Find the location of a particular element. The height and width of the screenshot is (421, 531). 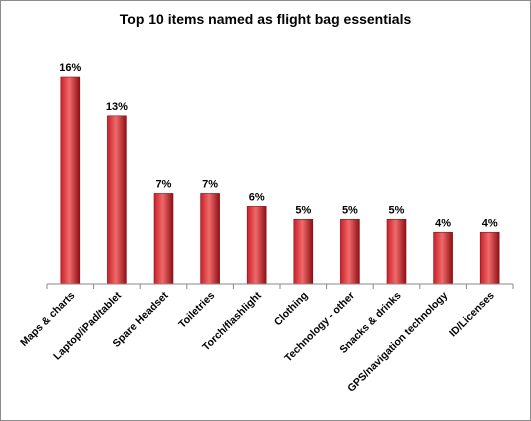

bar-value-label: 13% is located at coordinates (117, 107).